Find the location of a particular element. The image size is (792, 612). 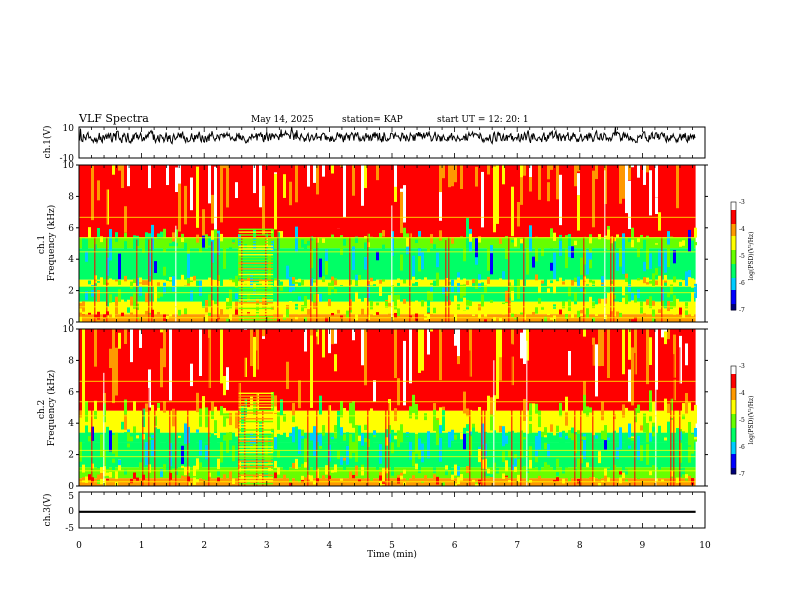

spectrogram-event-line is located at coordinates (256, 452).